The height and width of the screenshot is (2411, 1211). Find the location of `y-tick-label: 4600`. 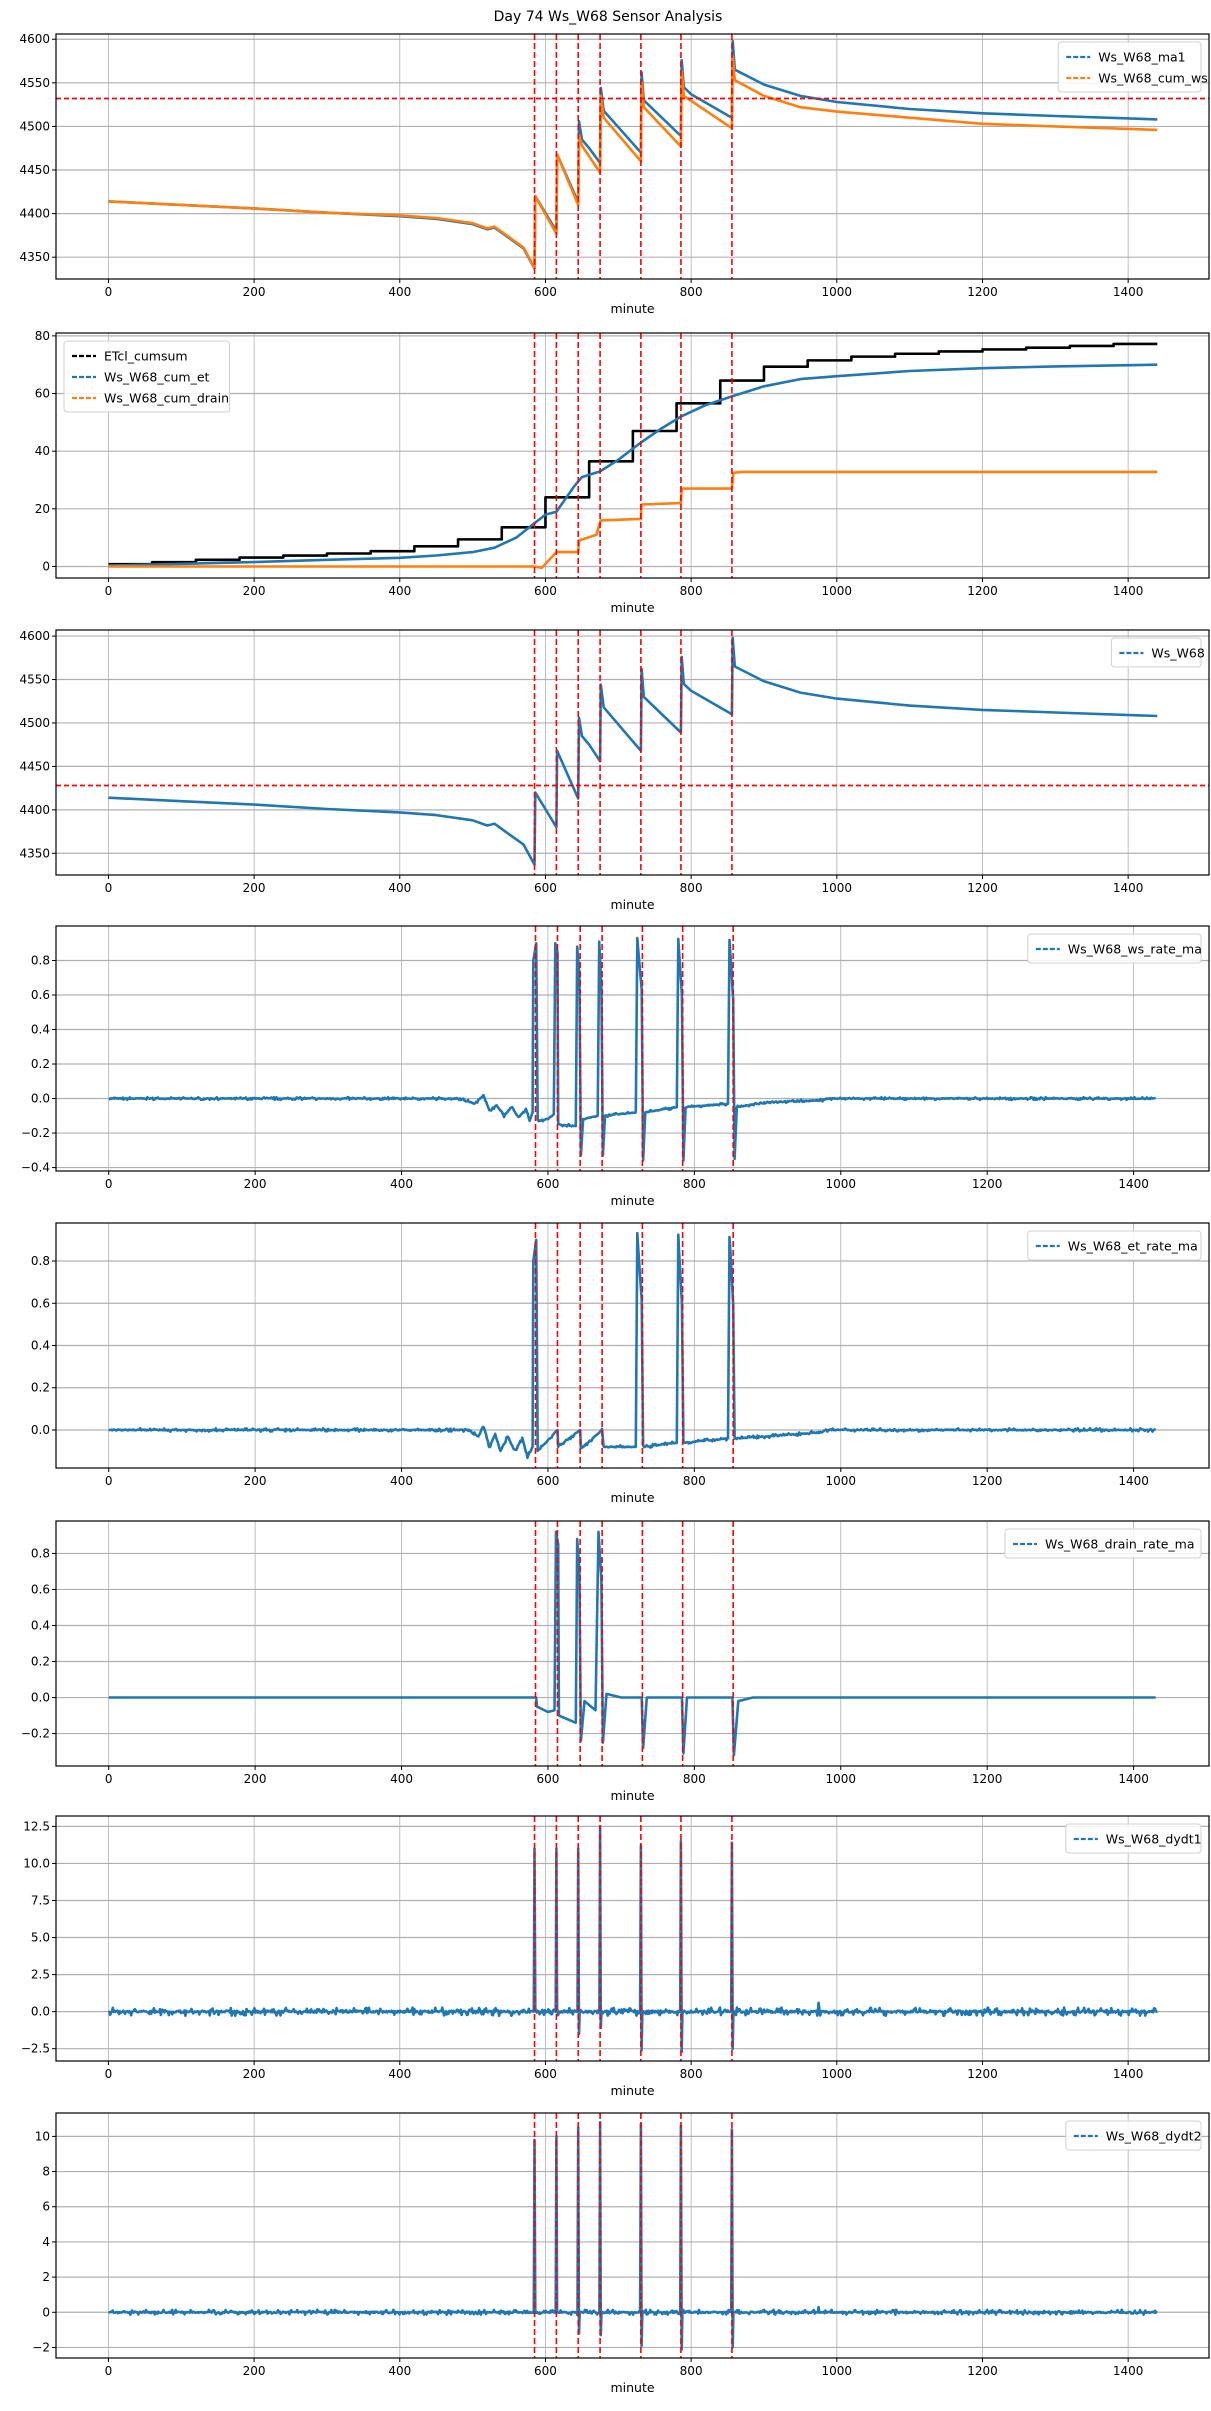

y-tick-label: 4600 is located at coordinates (34, 39).